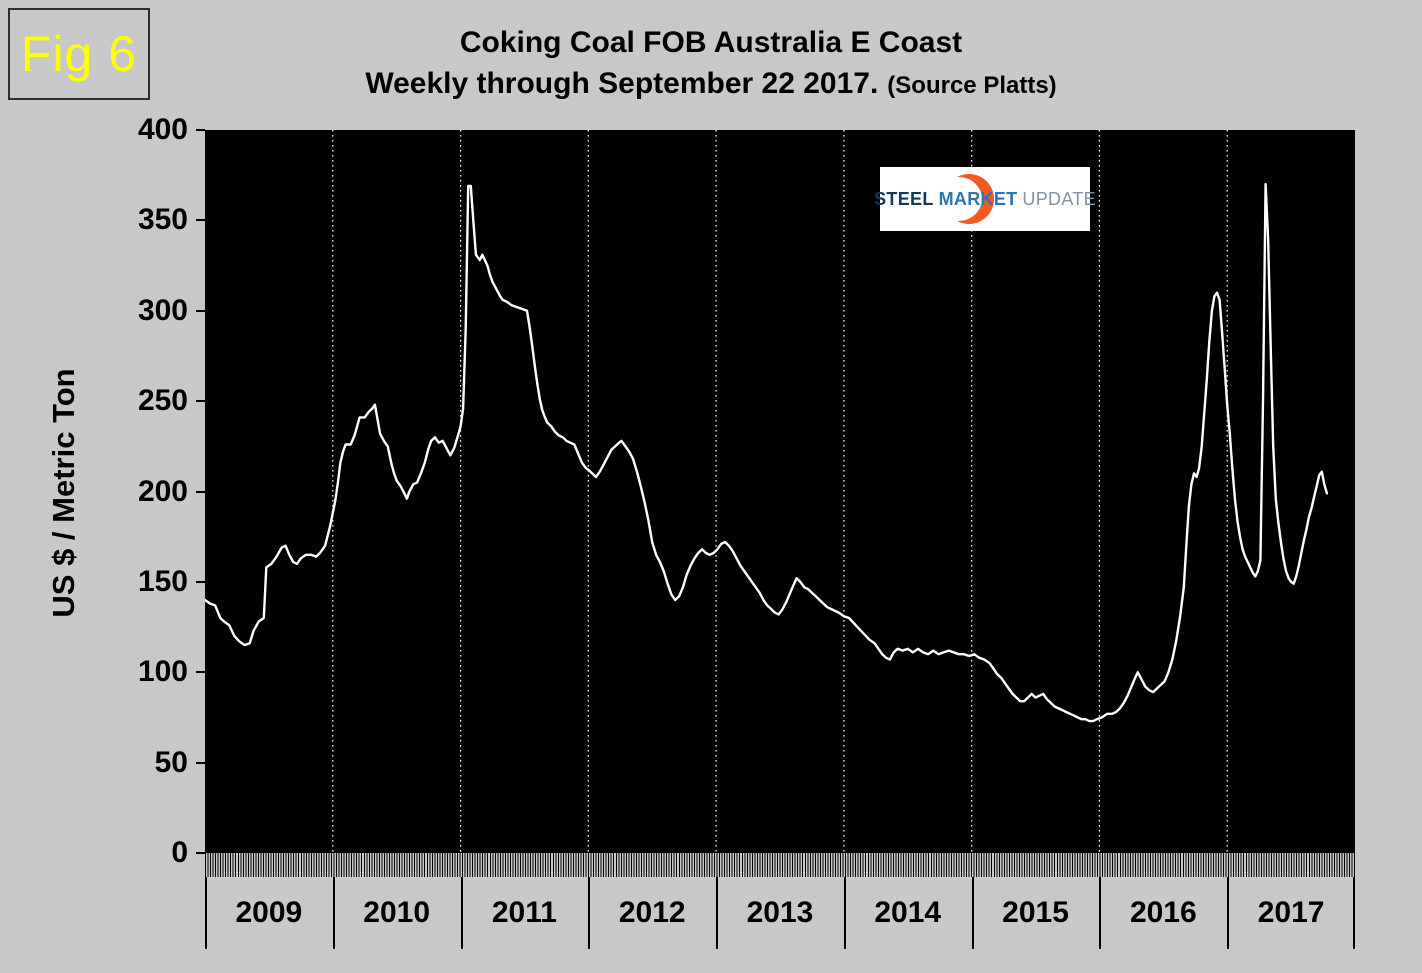  Describe the element at coordinates (652, 912) in the screenshot. I see `x-year-label: 2012` at that location.